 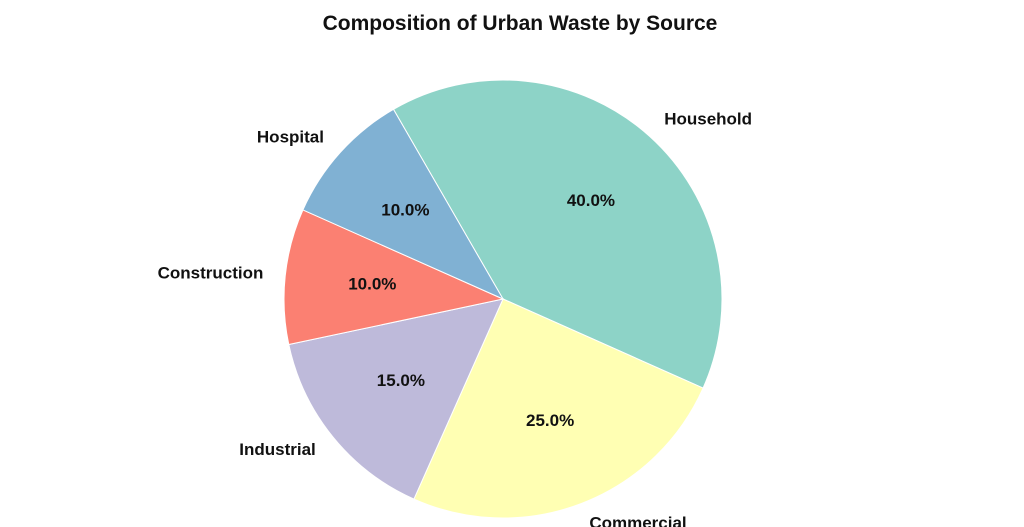 What do you see at coordinates (708, 118) in the screenshot?
I see `category-label-household: Household` at bounding box center [708, 118].